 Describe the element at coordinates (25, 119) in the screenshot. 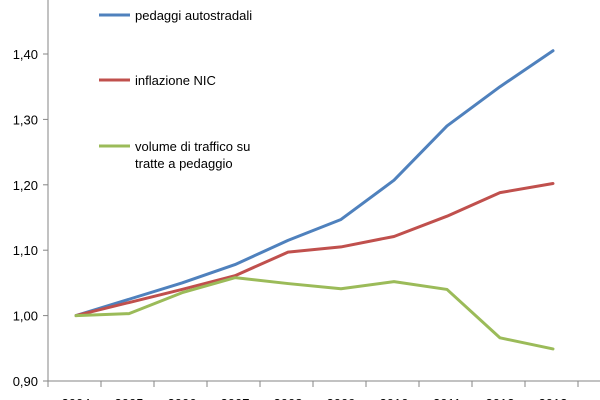

I see `y-tick-label: 1,30` at that location.